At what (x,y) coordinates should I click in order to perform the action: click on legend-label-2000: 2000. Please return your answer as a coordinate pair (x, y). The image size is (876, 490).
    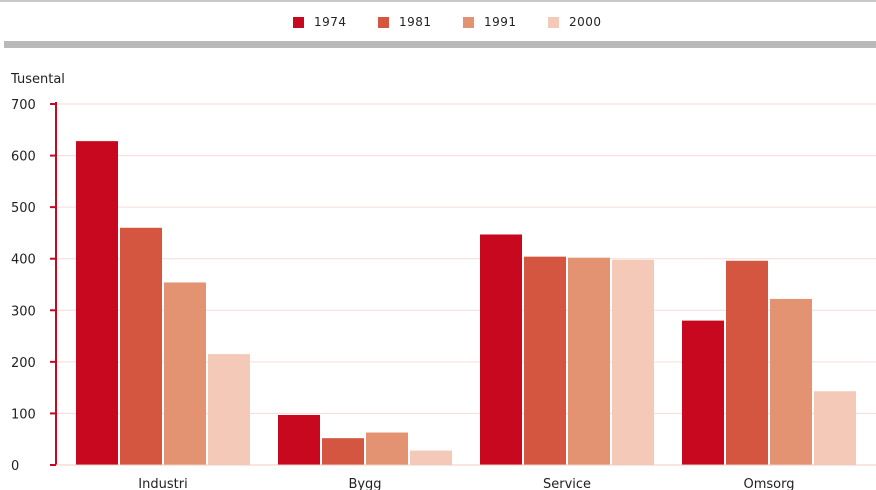
    Looking at the image, I should click on (585, 22).